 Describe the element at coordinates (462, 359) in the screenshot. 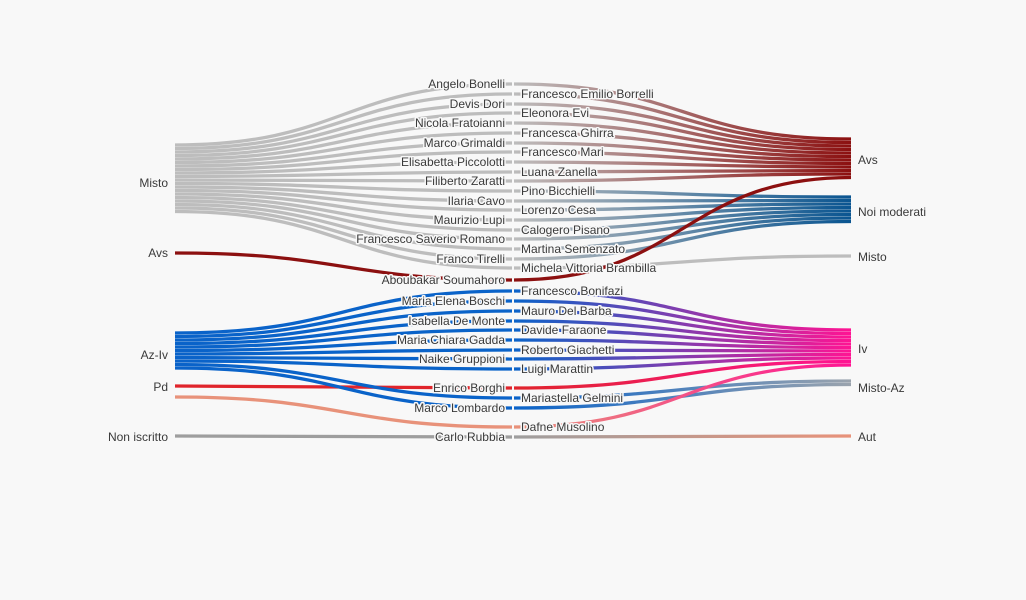

I see `person-label: Naike Gruppioni` at that location.